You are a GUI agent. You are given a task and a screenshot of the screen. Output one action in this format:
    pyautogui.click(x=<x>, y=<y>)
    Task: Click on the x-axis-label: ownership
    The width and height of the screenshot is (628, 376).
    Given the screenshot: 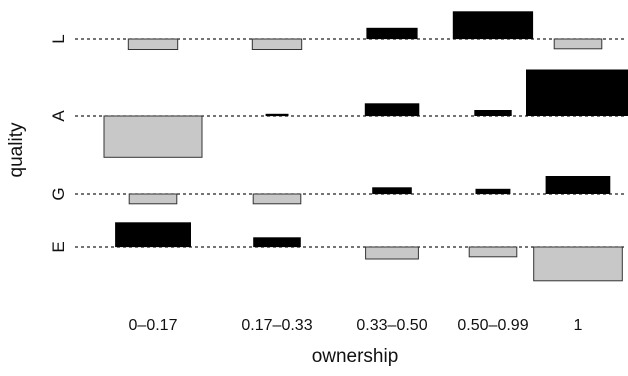 What is the action you would take?
    pyautogui.click(x=355, y=356)
    